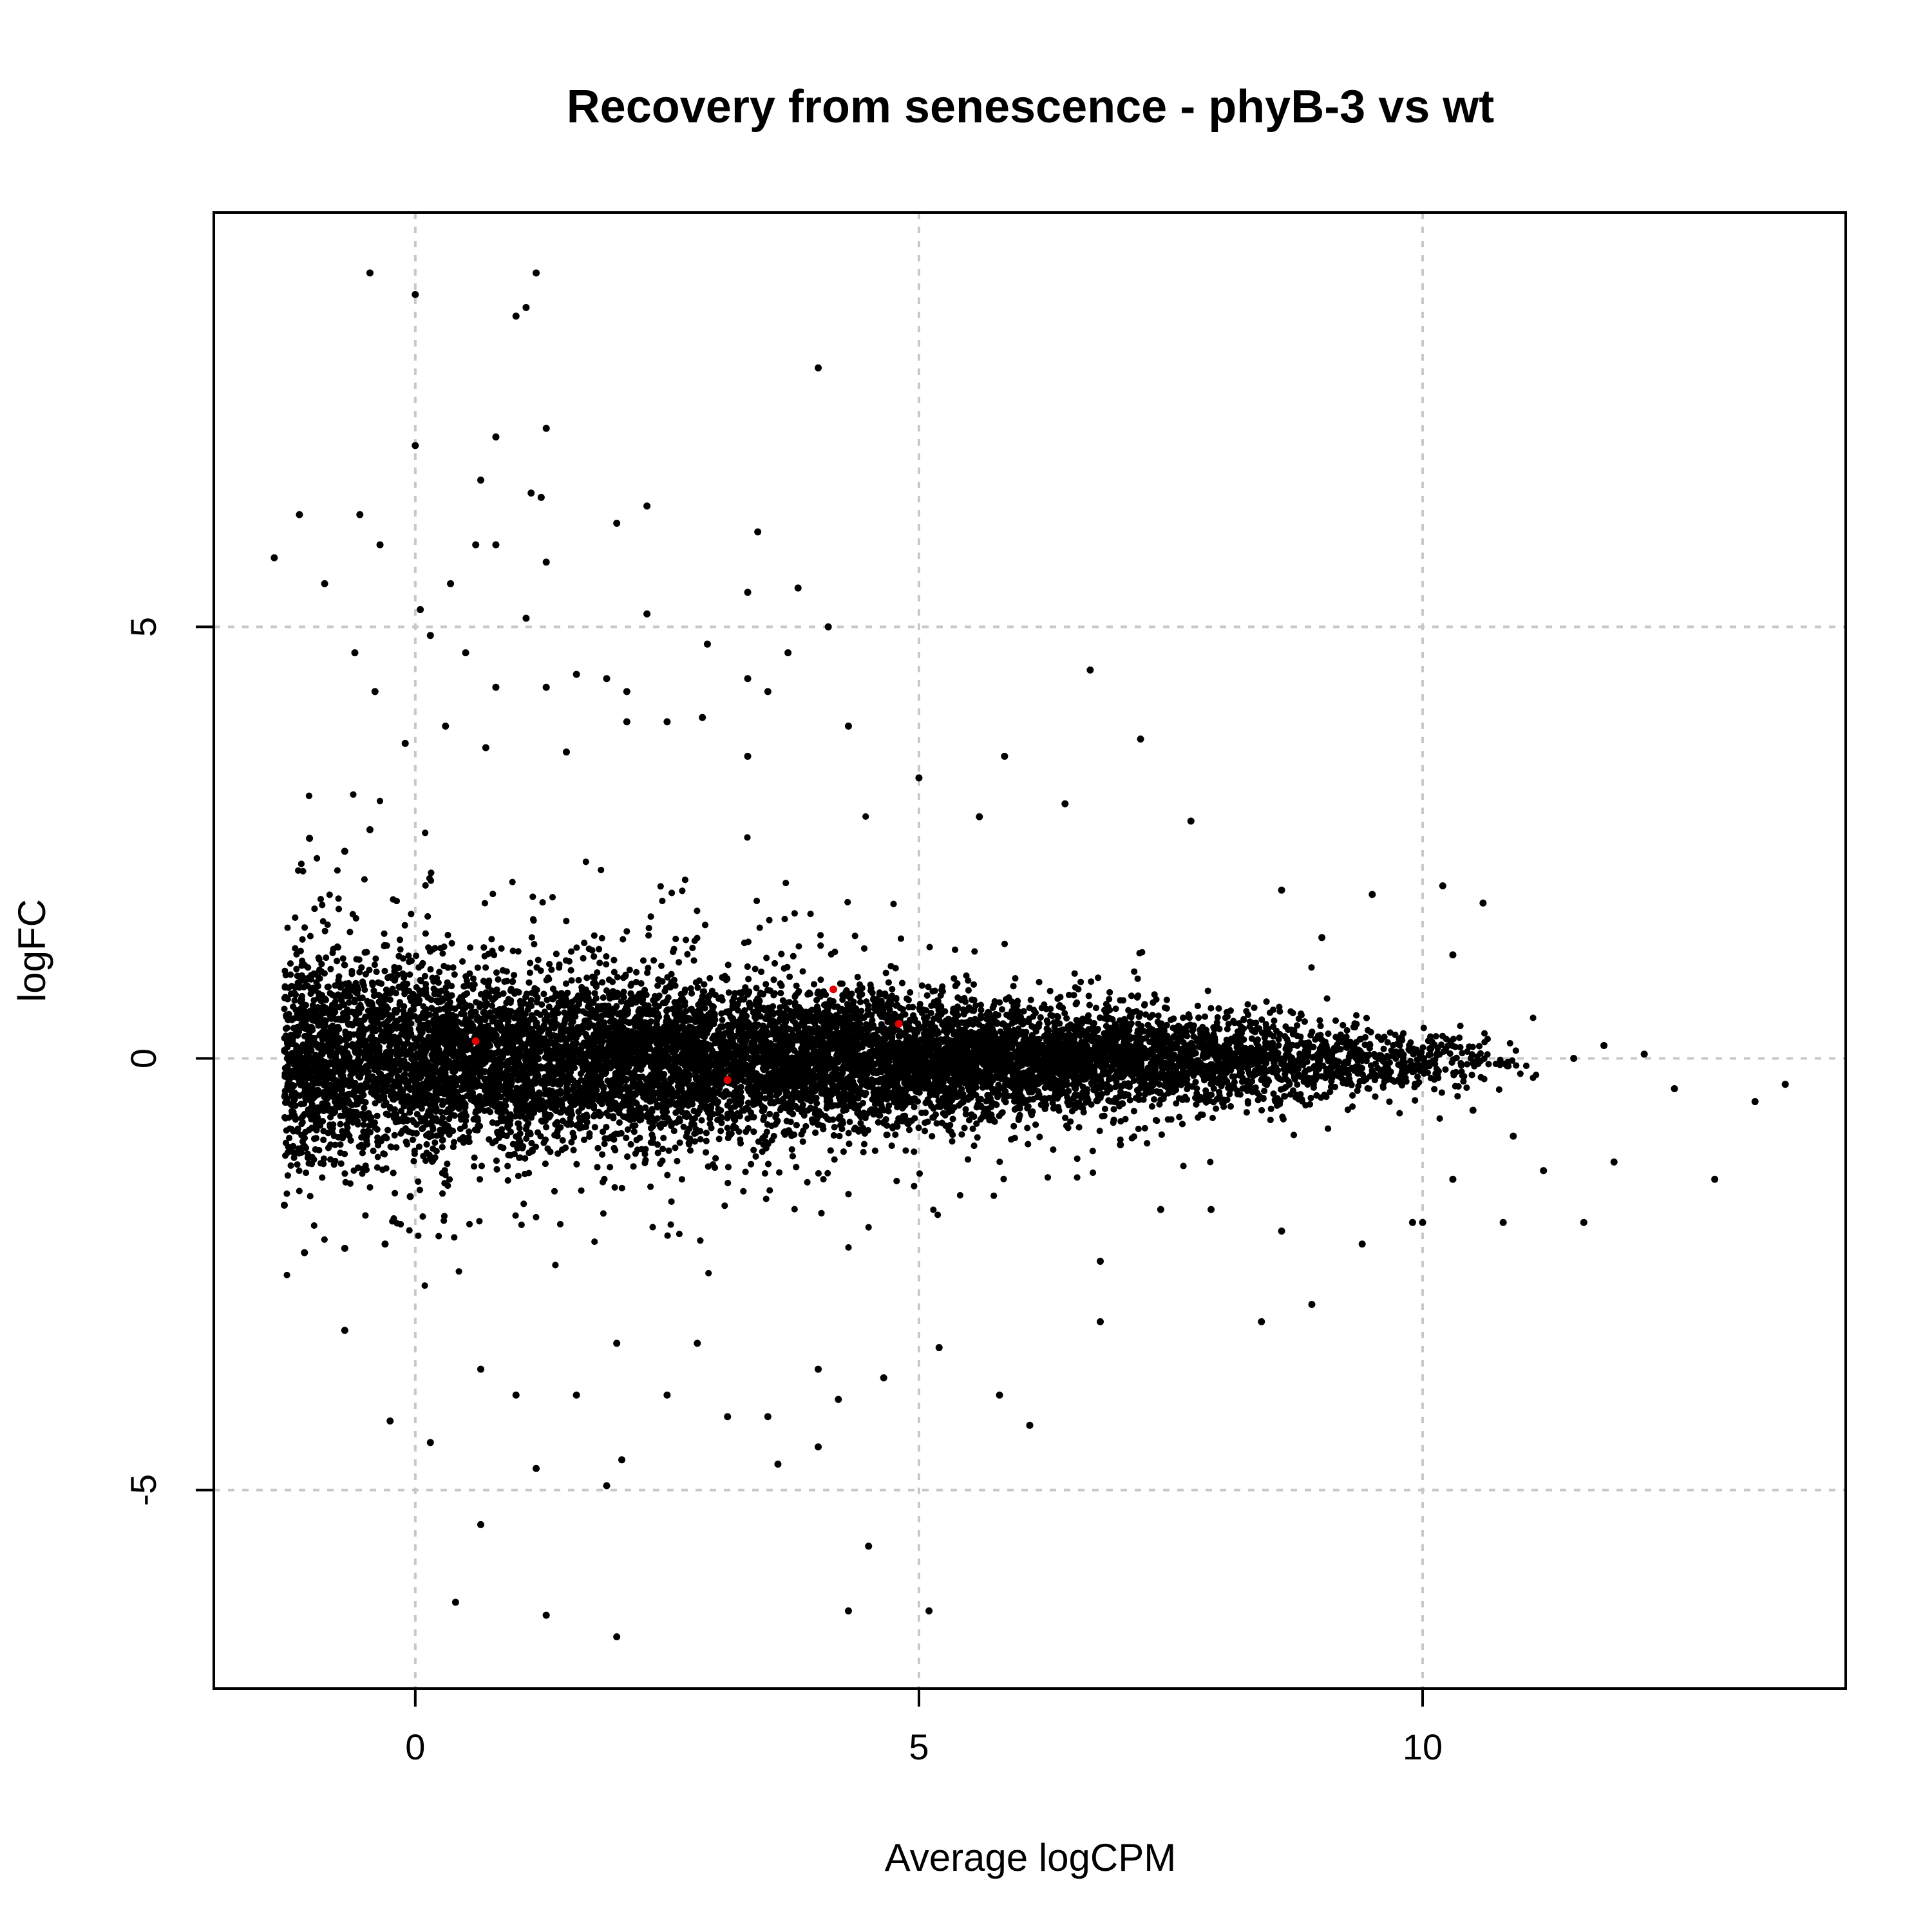  Describe the element at coordinates (1031, 107) in the screenshot. I see `chart-title: Recovery from senescence - phyB-3 vs wt` at that location.